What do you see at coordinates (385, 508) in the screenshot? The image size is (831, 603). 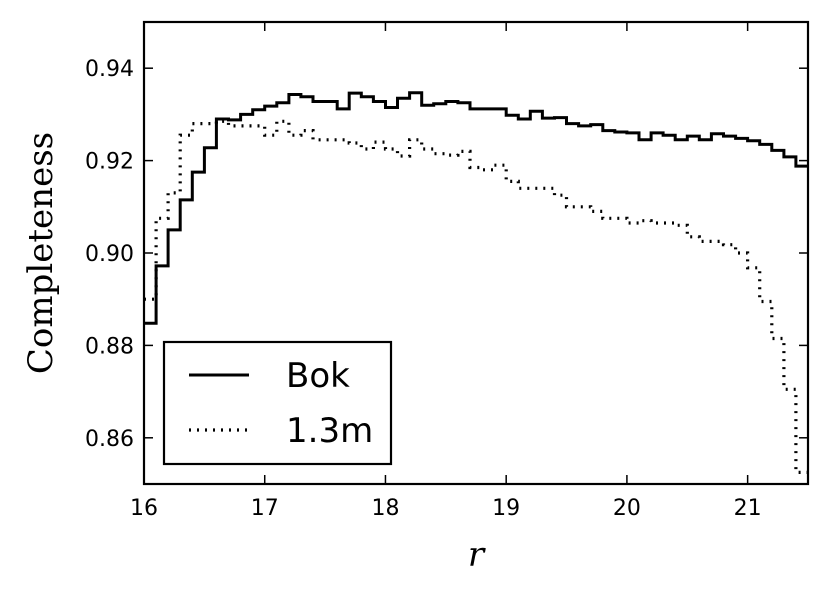 I see `x-tick-label: 18` at bounding box center [385, 508].